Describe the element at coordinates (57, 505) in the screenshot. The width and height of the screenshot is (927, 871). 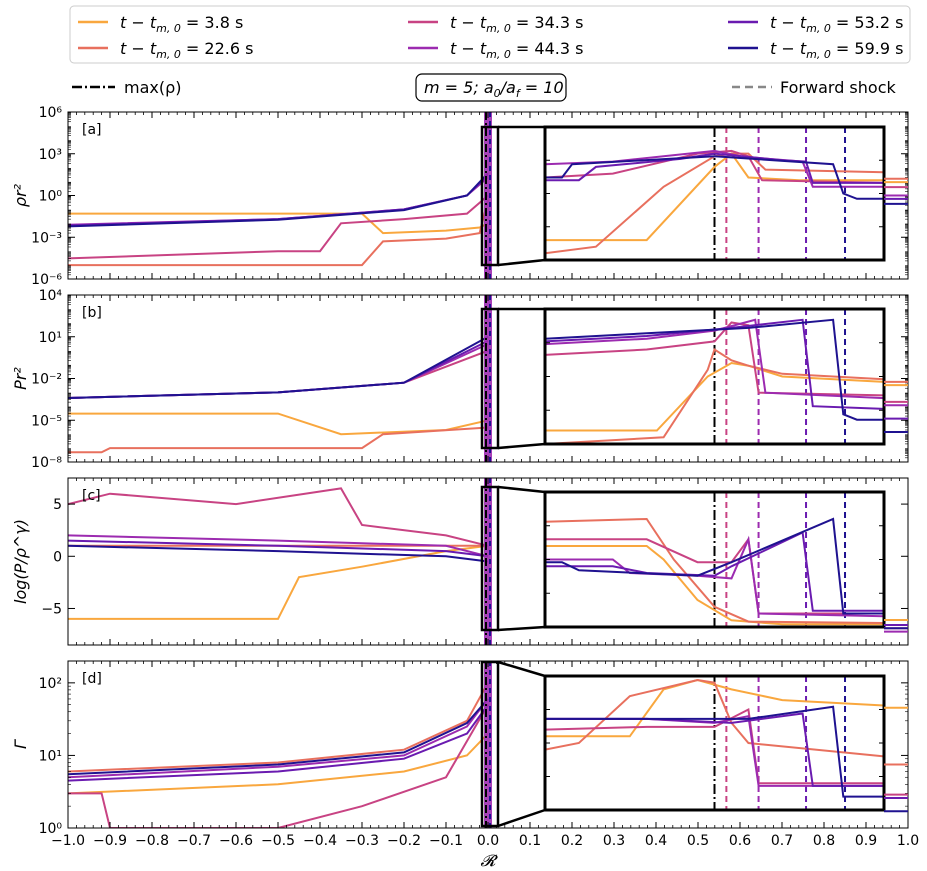
I see `y-tick-label: 5` at that location.